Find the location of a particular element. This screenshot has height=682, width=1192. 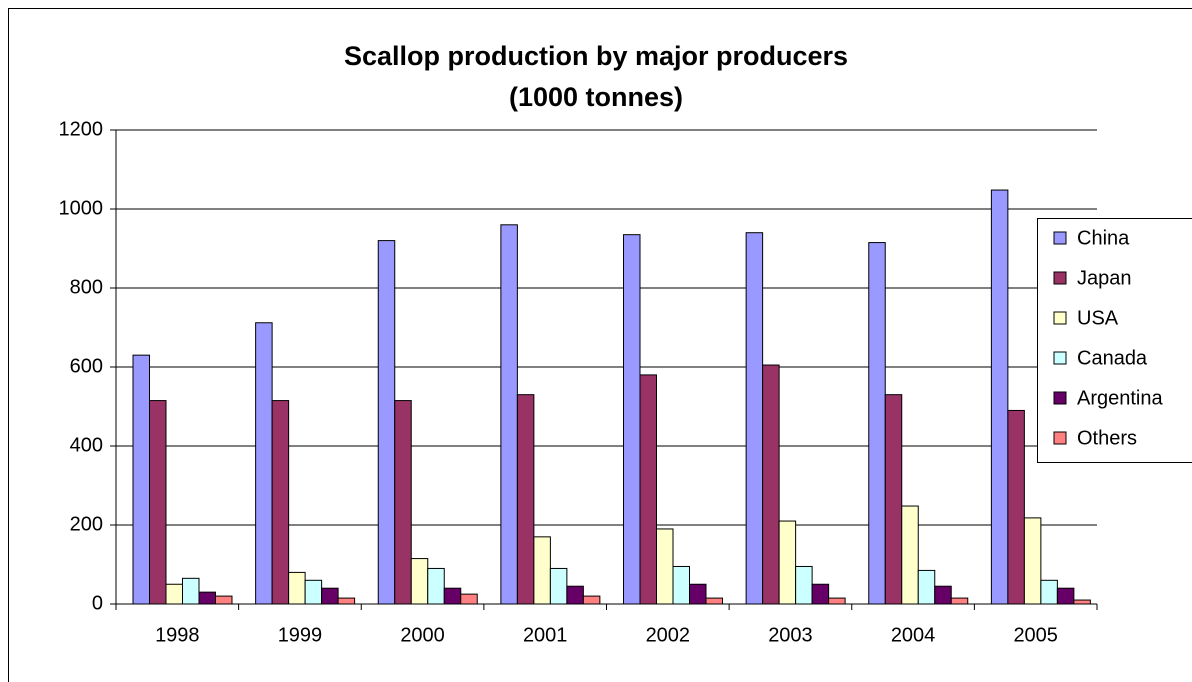

y-tick-label: 800 is located at coordinates (86, 287).